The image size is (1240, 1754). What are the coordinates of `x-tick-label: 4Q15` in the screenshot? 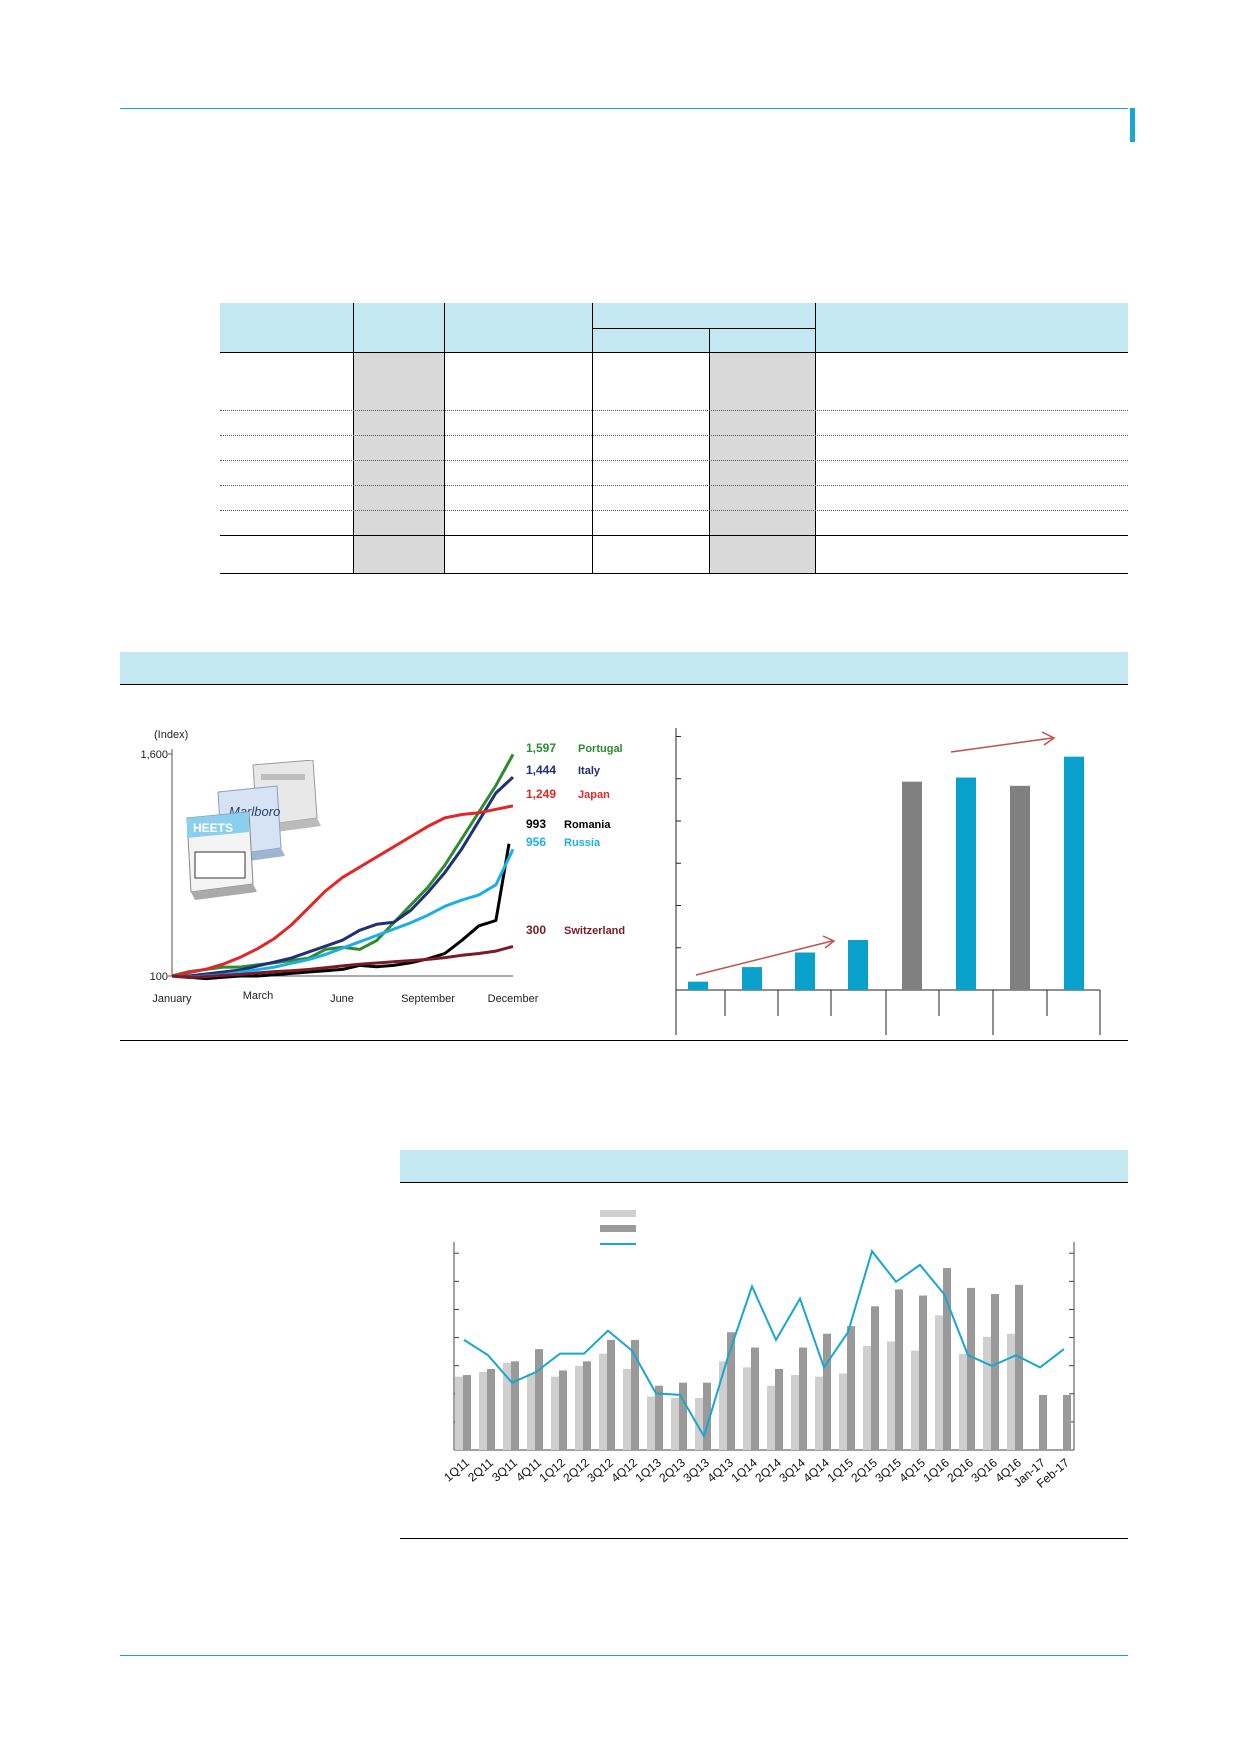 It's located at (912, 1470).